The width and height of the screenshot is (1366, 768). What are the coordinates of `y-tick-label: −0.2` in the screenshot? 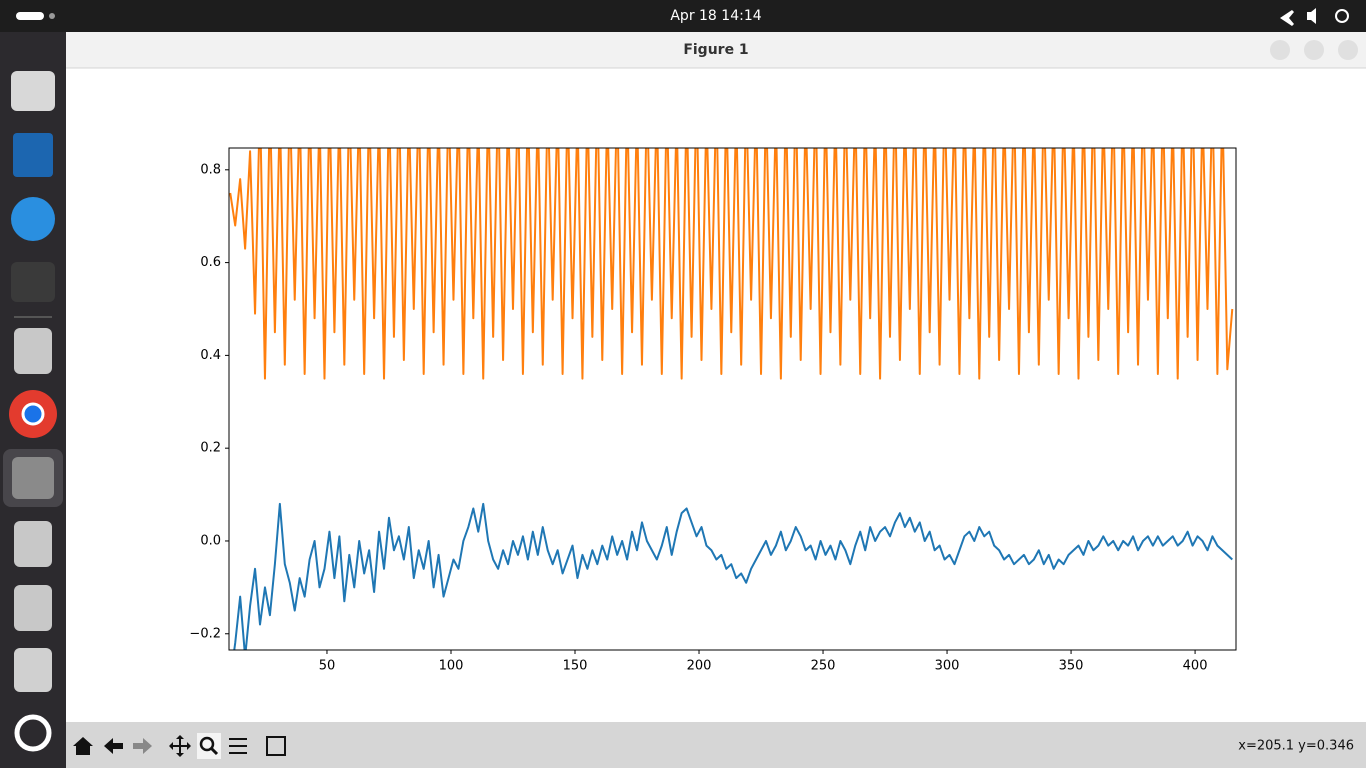 It's located at (205, 633).